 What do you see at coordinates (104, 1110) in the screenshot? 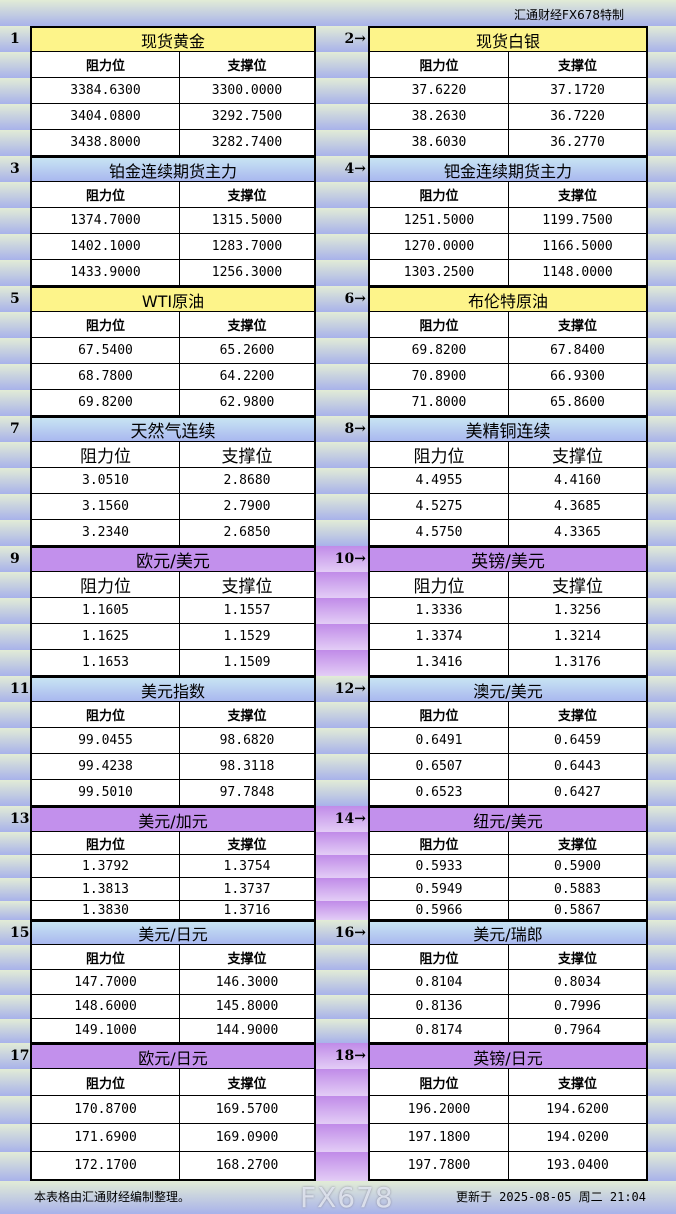
I see `resistance-value: 170.8700` at bounding box center [104, 1110].